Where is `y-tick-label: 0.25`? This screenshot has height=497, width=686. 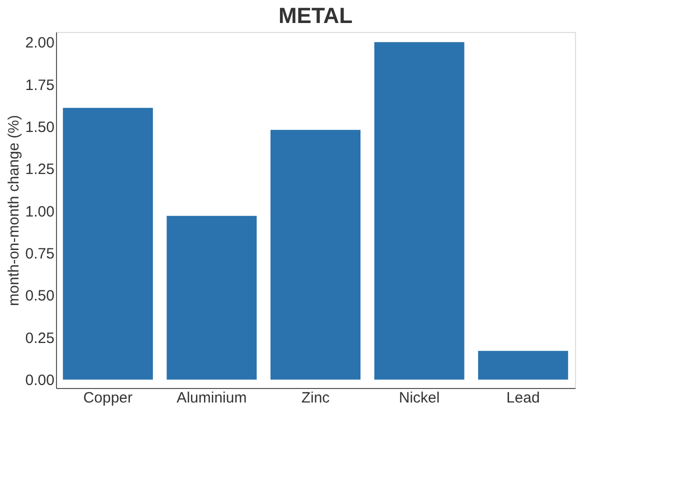 y-tick-label: 0.25 is located at coordinates (39, 338).